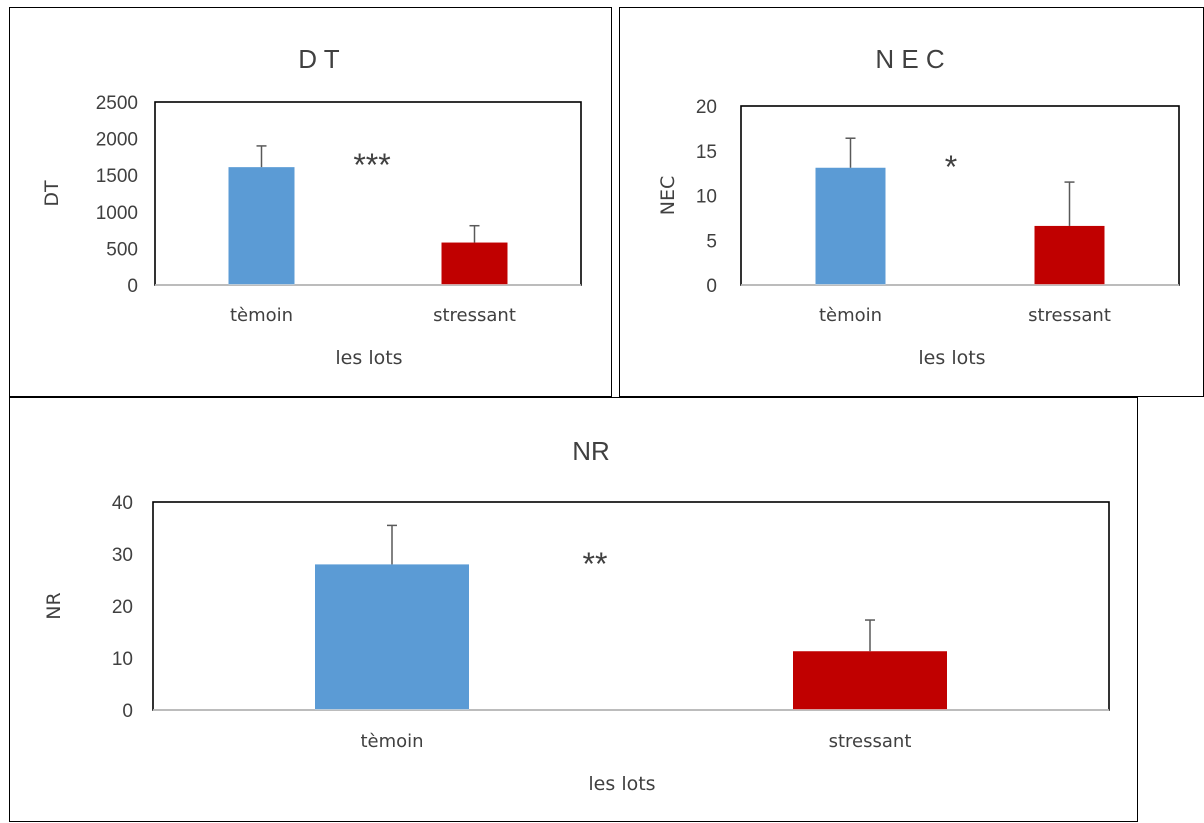 The width and height of the screenshot is (1204, 823). I want to click on y-tick-label: 500, so click(122, 249).